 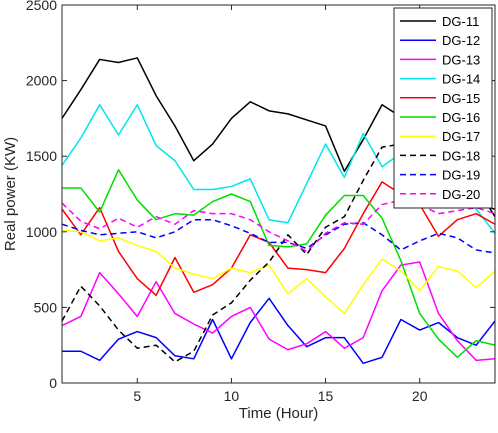 What do you see at coordinates (461, 117) in the screenshot?
I see `legend-label-dg-16: DG-16` at bounding box center [461, 117].